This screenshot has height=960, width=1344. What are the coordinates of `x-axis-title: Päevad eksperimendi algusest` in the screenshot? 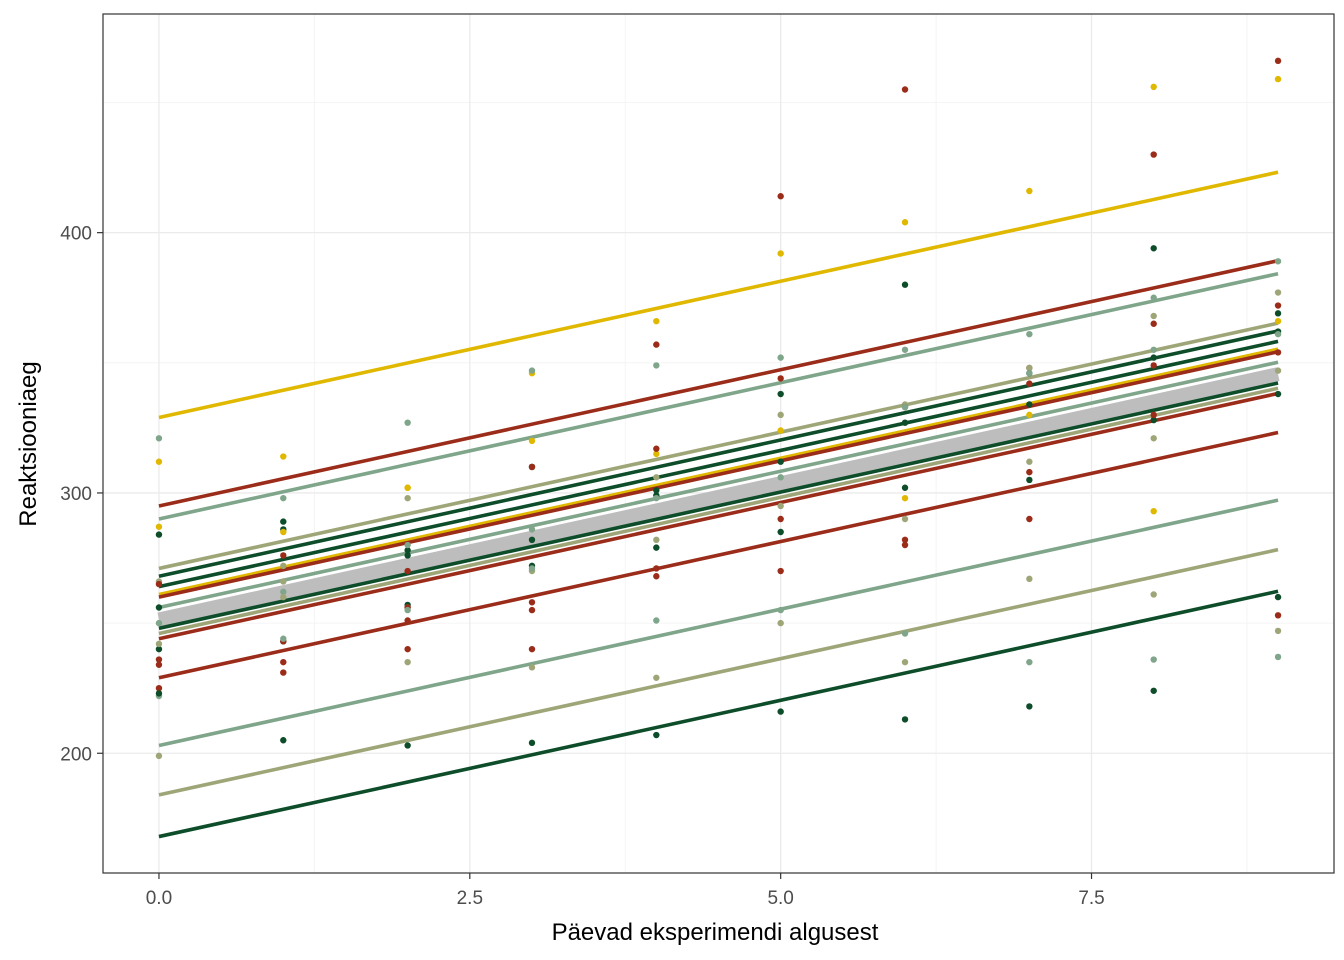 It's located at (715, 932).